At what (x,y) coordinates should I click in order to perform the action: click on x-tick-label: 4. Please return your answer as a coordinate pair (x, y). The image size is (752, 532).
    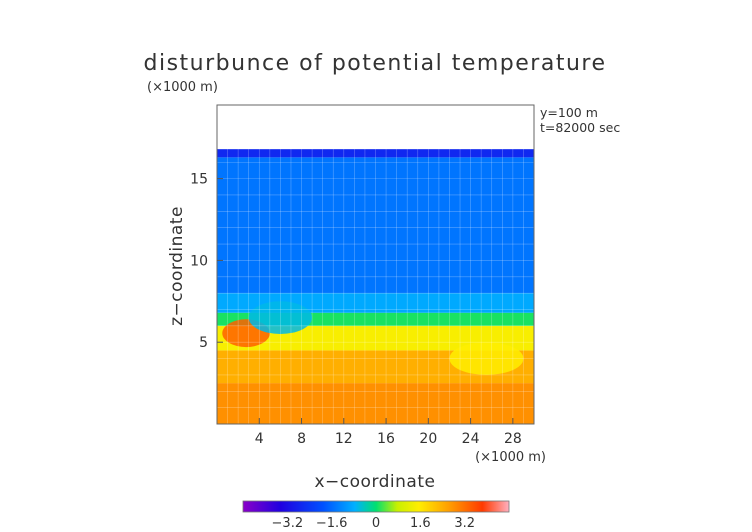
    Looking at the image, I should click on (259, 439).